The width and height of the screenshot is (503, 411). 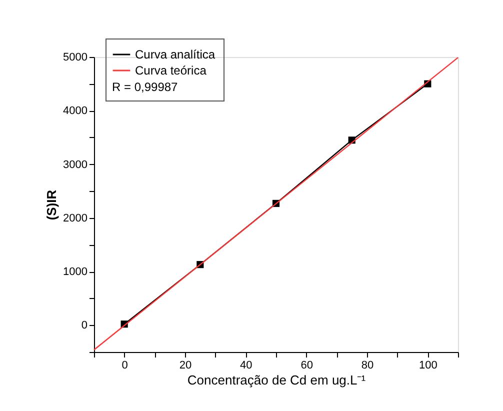 What do you see at coordinates (428, 366) in the screenshot?
I see `x-tick-label: 100` at bounding box center [428, 366].